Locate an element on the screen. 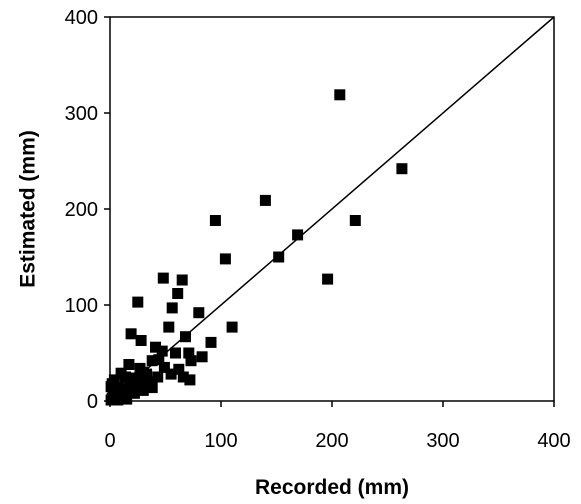  x-axis-title: Recorded (mm) is located at coordinates (332, 487).